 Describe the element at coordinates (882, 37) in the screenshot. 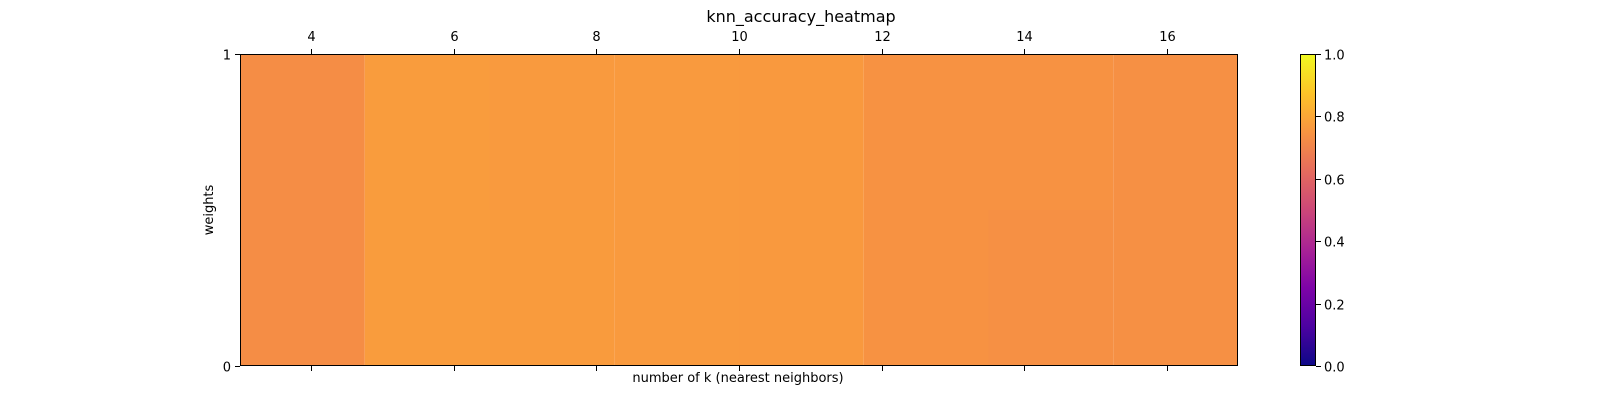

I see `x-tick-label: 12` at that location.